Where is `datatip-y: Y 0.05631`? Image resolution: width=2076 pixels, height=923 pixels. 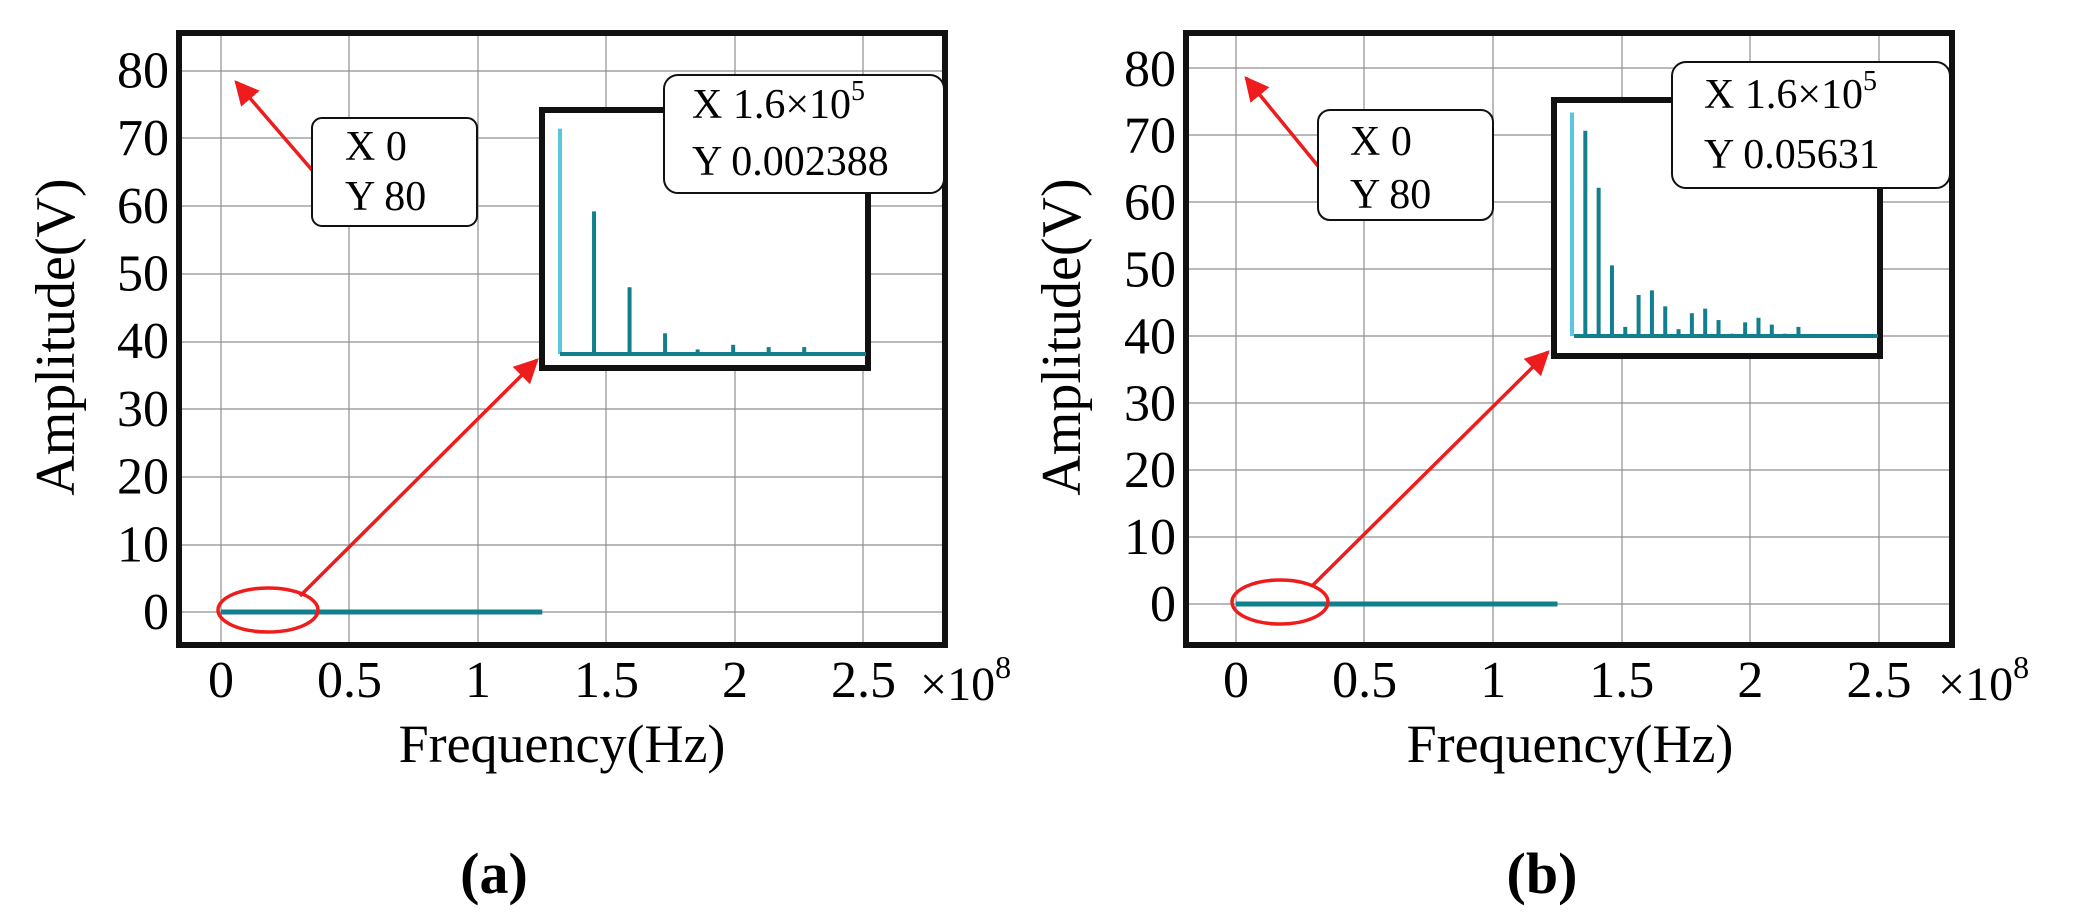 datatip-y: Y 0.05631 is located at coordinates (1792, 155).